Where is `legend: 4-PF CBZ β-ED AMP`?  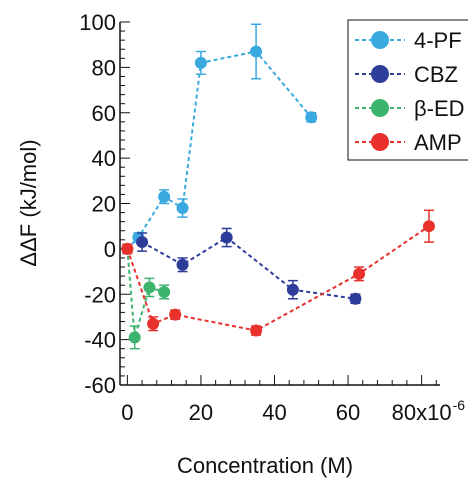
legend: 4-PF CBZ β-ED AMP is located at coordinates (407, 90).